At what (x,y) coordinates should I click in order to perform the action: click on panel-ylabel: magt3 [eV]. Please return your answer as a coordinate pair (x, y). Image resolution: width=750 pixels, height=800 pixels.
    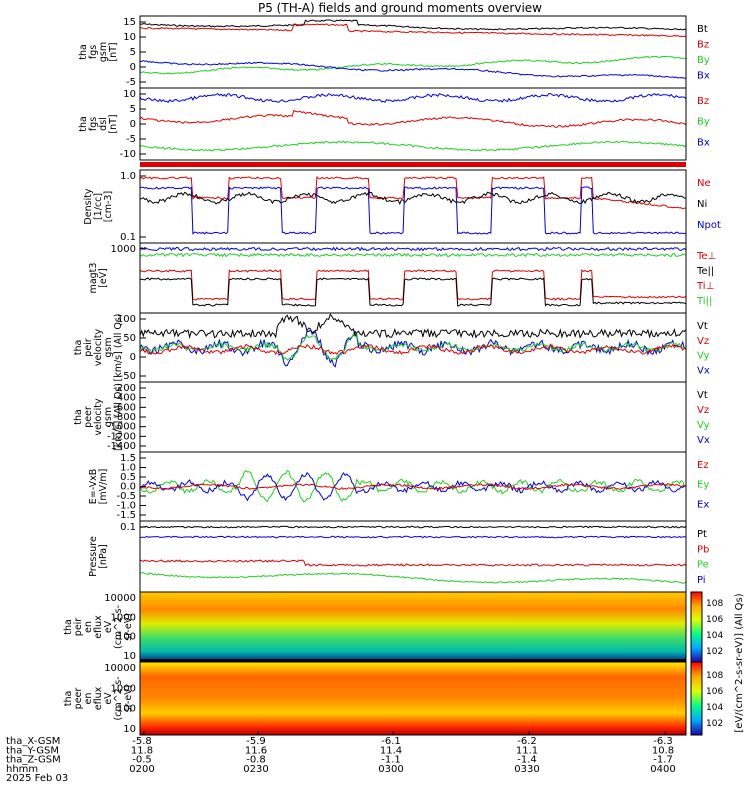
    Looking at the image, I should click on (98, 278).